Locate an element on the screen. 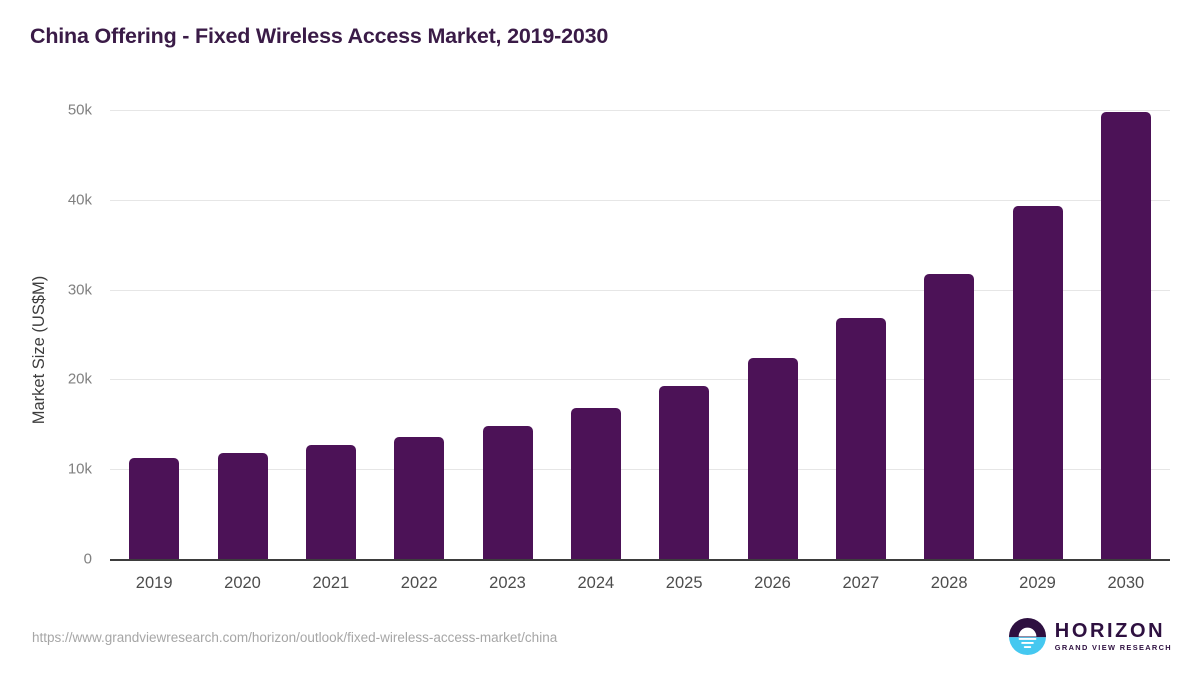  bar-2030 is located at coordinates (1125, 335).